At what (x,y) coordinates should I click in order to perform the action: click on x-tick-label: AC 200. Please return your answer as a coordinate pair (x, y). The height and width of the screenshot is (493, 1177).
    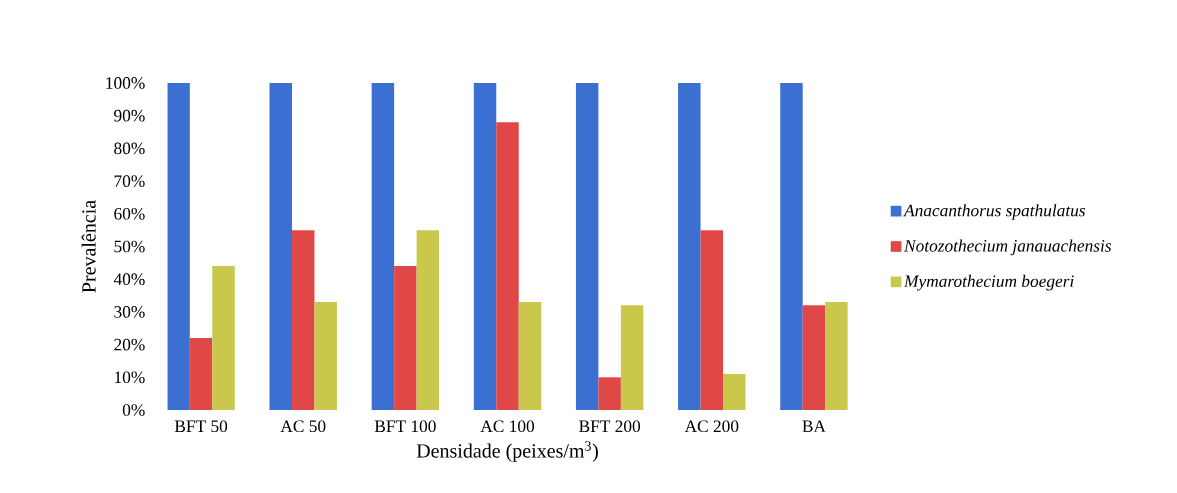
    Looking at the image, I should click on (711, 426).